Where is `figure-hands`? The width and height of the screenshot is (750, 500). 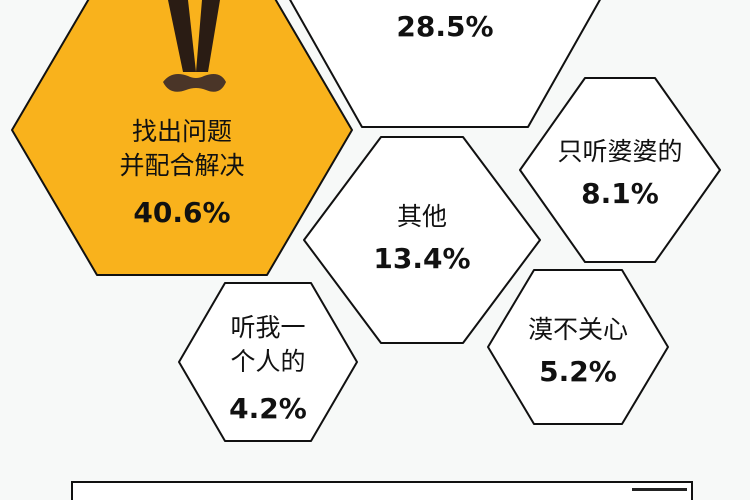
figure-hands is located at coordinates (194, 83).